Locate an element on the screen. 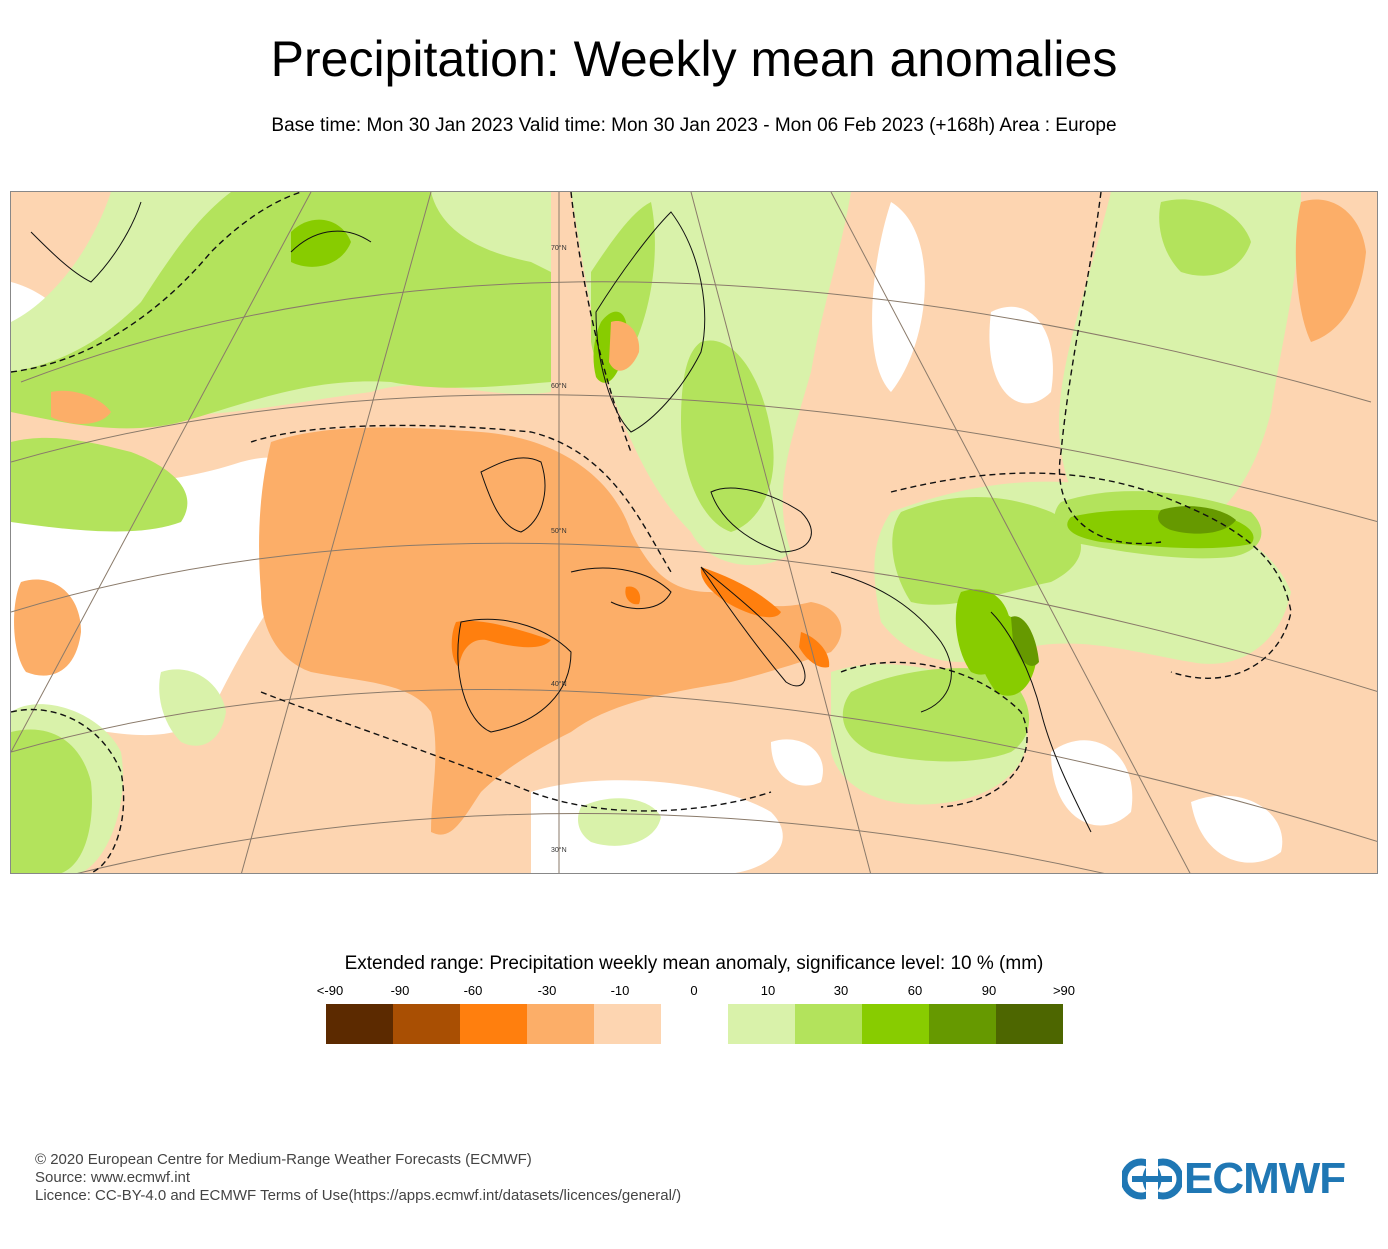 The image size is (1388, 1249). lat-label-70: 70°N is located at coordinates (559, 248).